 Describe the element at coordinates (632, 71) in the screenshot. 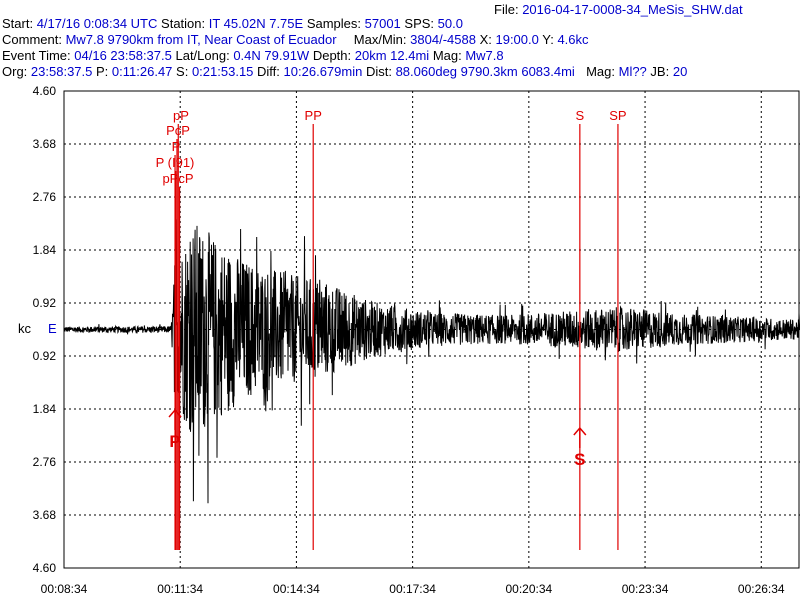

I see `mag2-value: Ml??` at that location.